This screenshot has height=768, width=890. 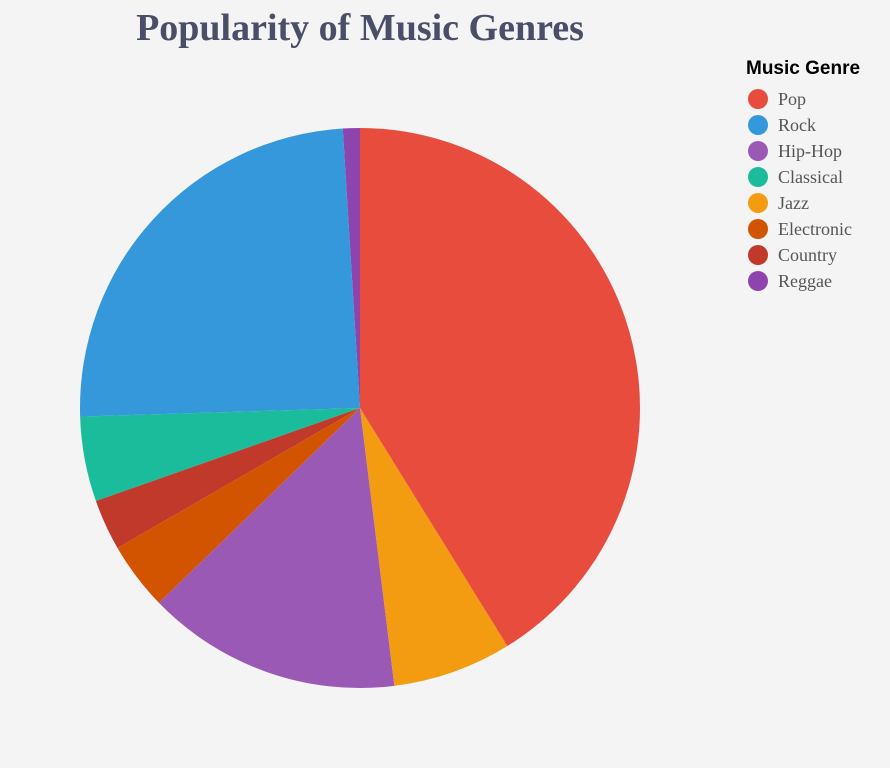 I want to click on legend-swatch-reggae, so click(x=758, y=281).